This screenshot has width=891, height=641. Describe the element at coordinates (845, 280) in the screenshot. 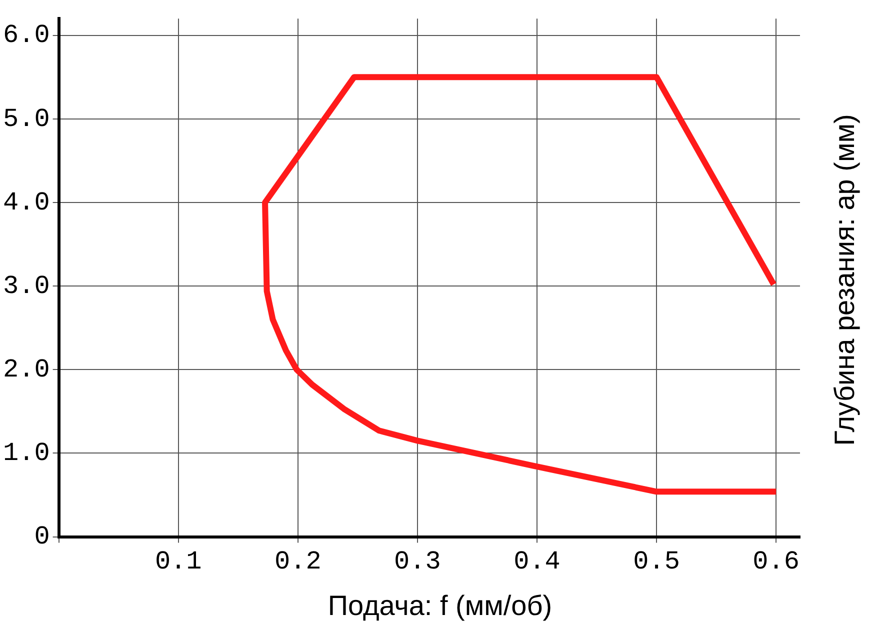

I see `y-axis-title: Глубина резания: ap (мм)` at that location.